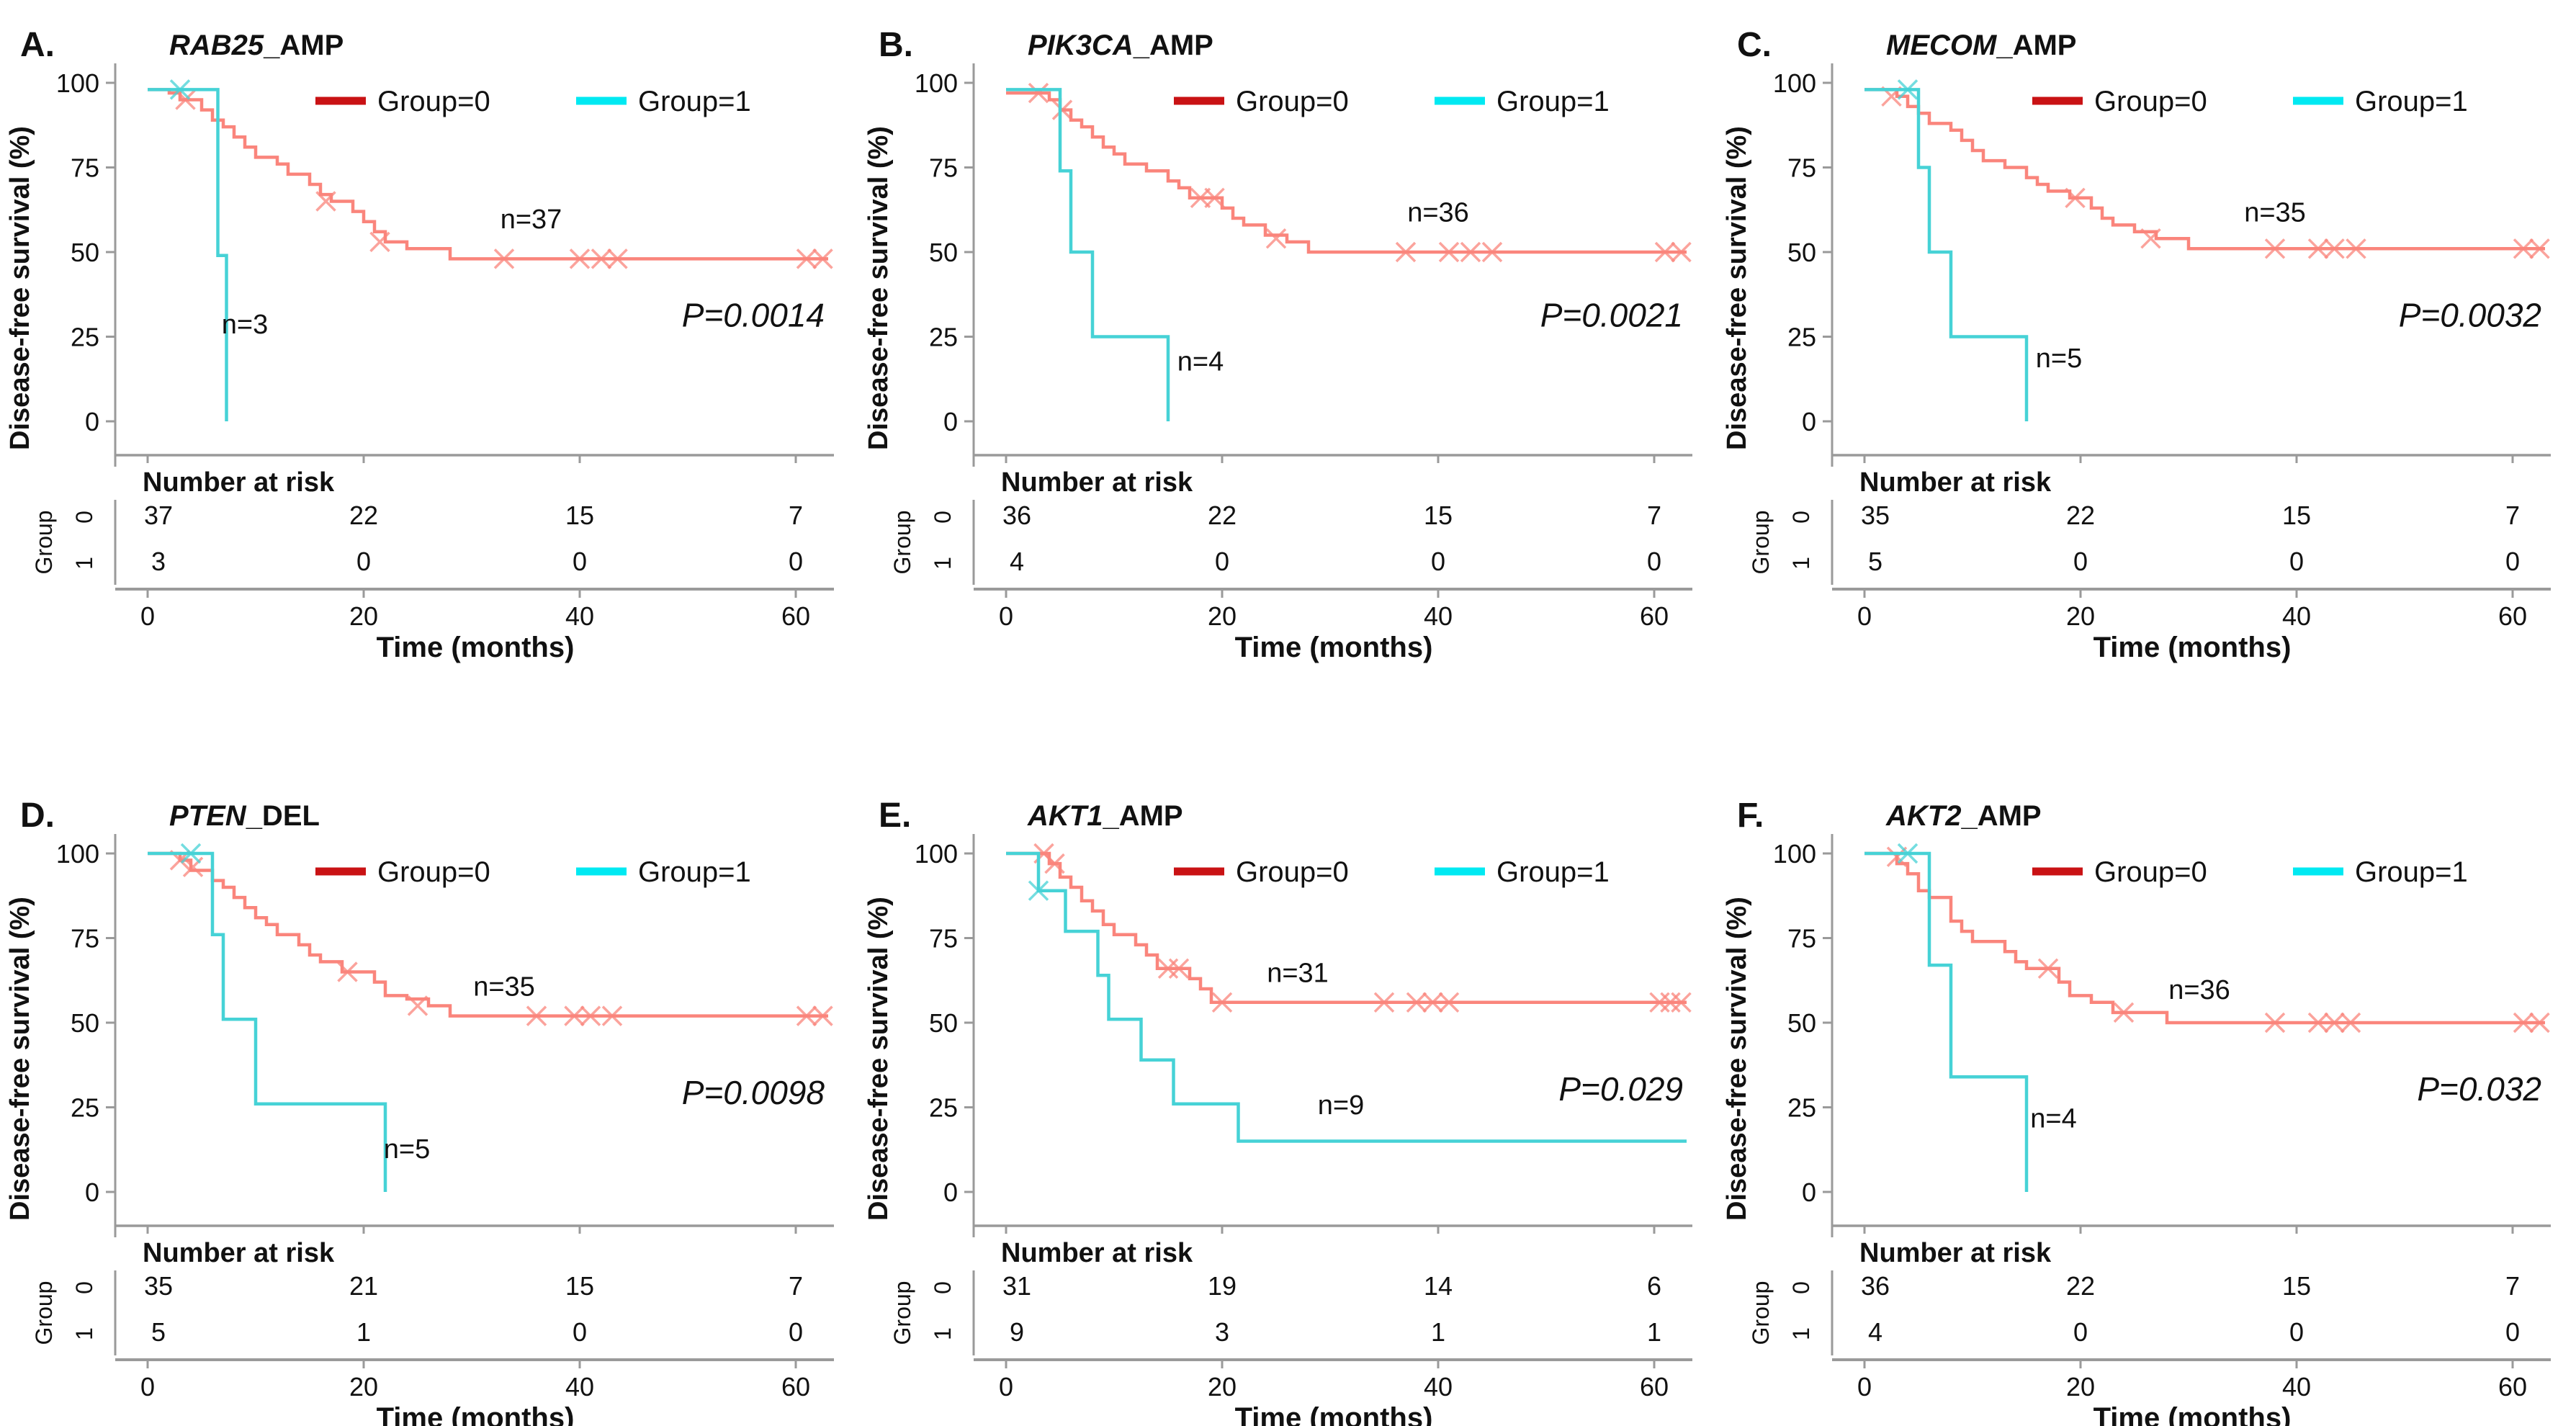 This screenshot has height=1426, width=2576. Describe the element at coordinates (1438, 213) in the screenshot. I see `n-label-group0: n=36` at that location.